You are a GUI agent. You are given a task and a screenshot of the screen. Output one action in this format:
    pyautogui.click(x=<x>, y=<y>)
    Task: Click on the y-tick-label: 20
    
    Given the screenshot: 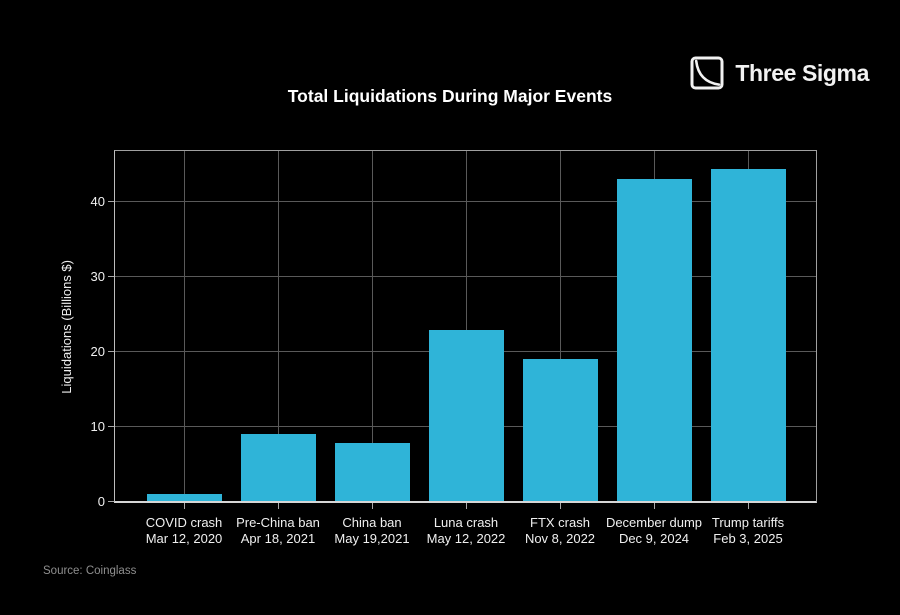 What is the action you would take?
    pyautogui.click(x=97, y=352)
    